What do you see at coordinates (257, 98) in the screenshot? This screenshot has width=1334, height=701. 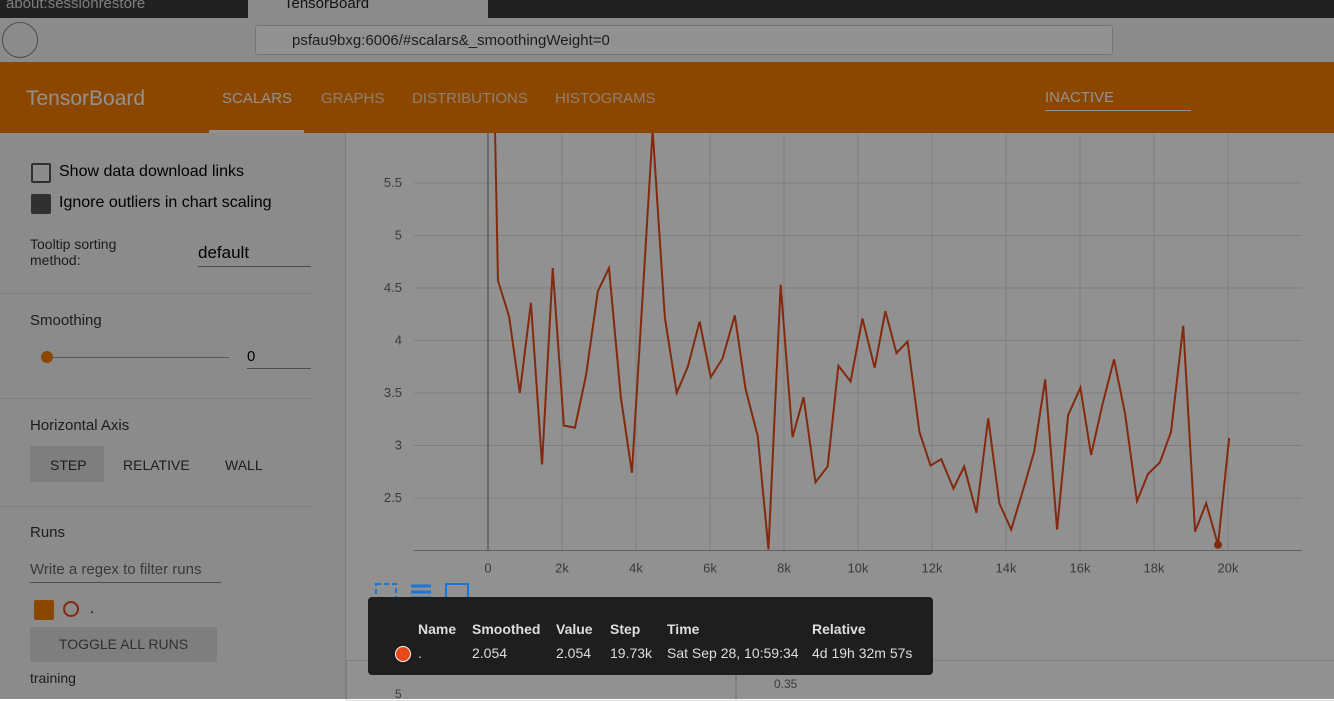 I see `nav-tab: SCALARS` at bounding box center [257, 98].